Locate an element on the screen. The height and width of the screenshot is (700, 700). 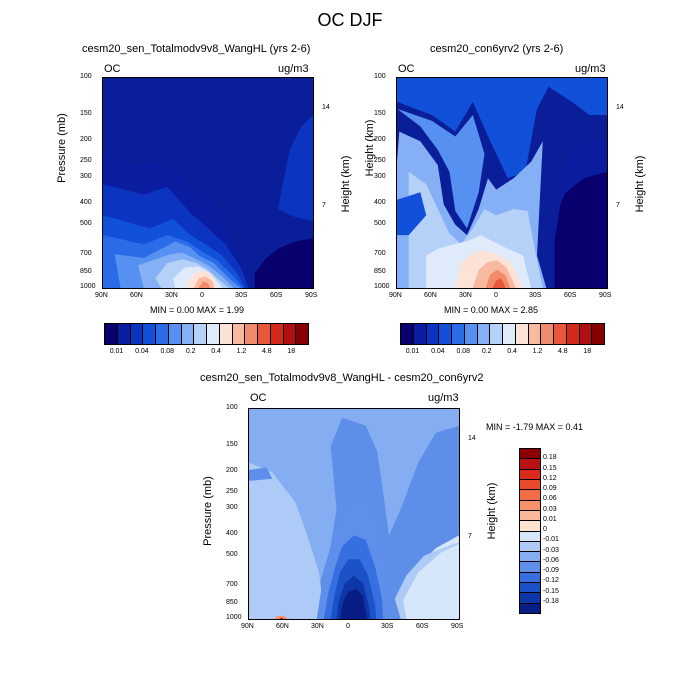
colorbar-label: 0 is located at coordinates (545, 529).